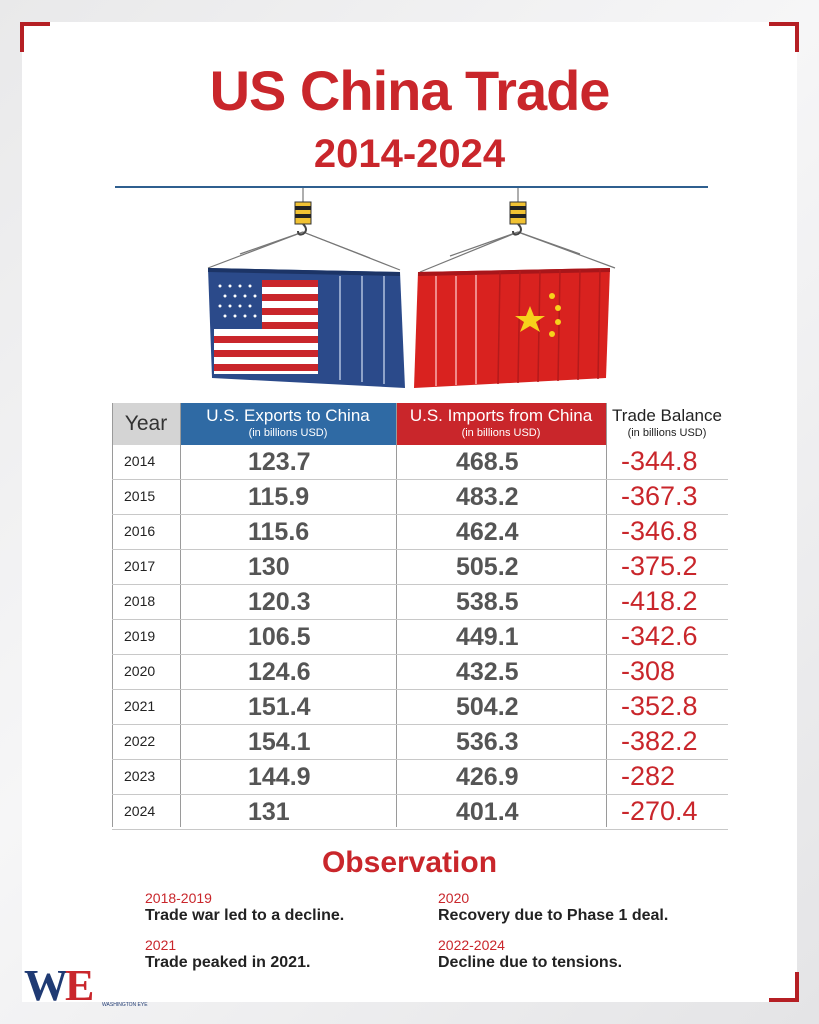 Image resolution: width=819 pixels, height=1024 pixels. What do you see at coordinates (659, 531) in the screenshot?
I see `cell-balance: -346.8` at bounding box center [659, 531].